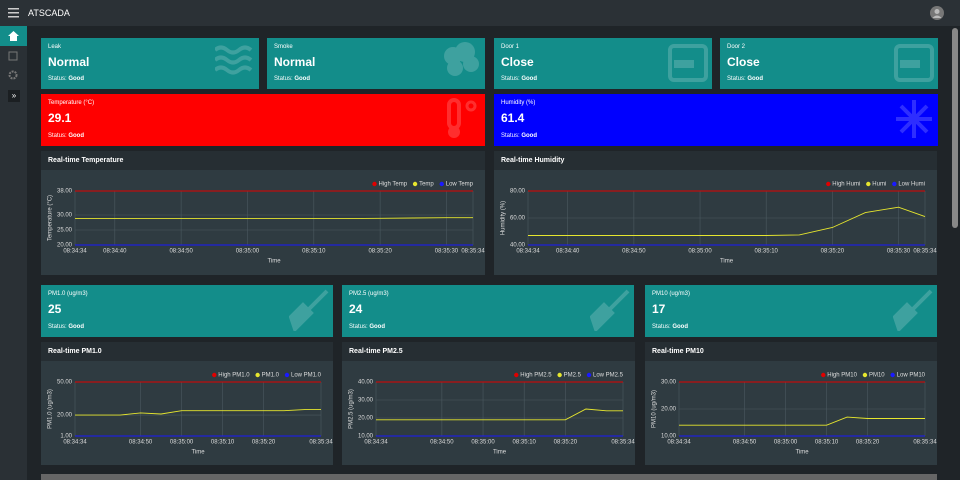  I want to click on x-axis-label: Time, so click(500, 453).